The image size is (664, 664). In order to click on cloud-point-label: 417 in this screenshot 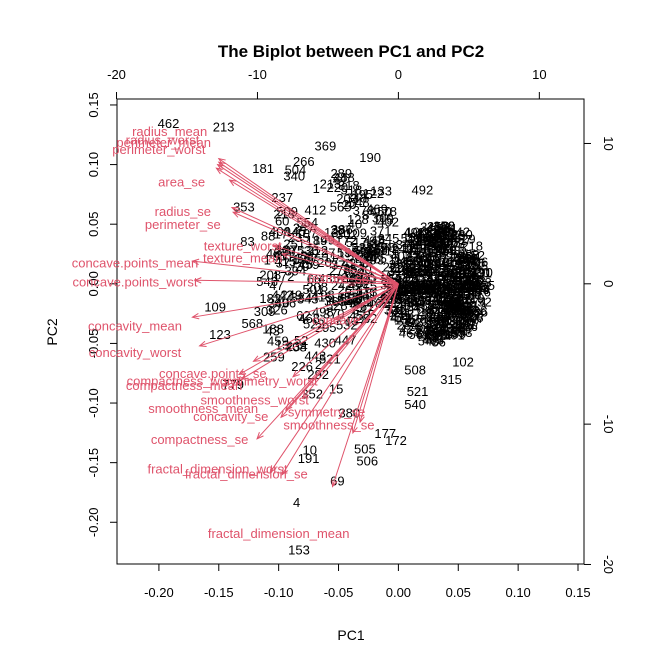, I will do `click(424, 308)`.